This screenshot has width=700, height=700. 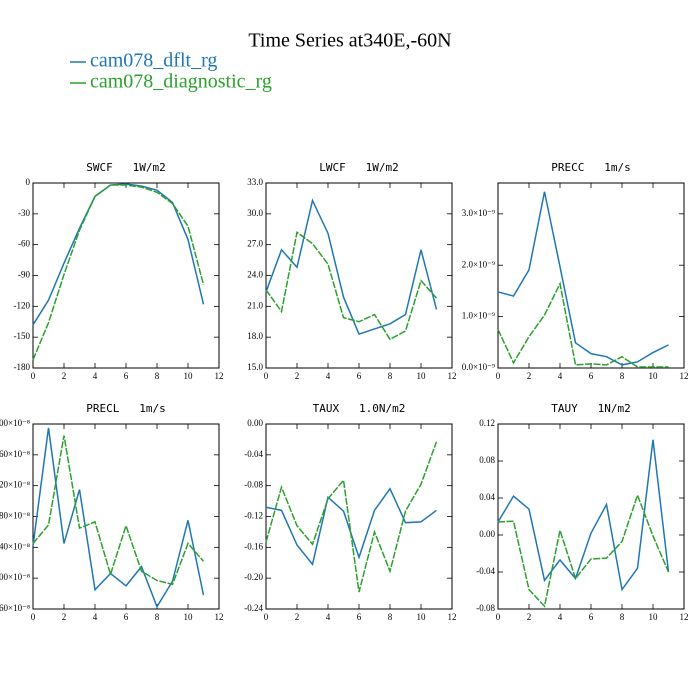 What do you see at coordinates (28, 182) in the screenshot?
I see `y-tick-label: 0` at bounding box center [28, 182].